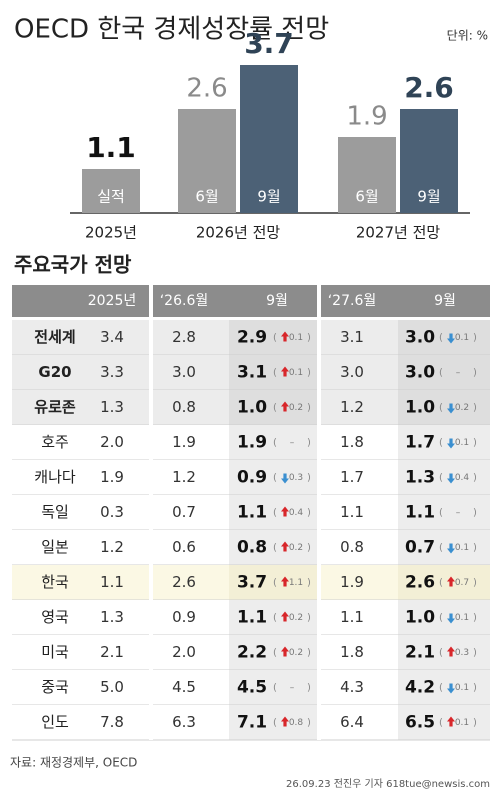  Describe the element at coordinates (55, 477) in the screenshot. I see `country: 캐나다` at that location.